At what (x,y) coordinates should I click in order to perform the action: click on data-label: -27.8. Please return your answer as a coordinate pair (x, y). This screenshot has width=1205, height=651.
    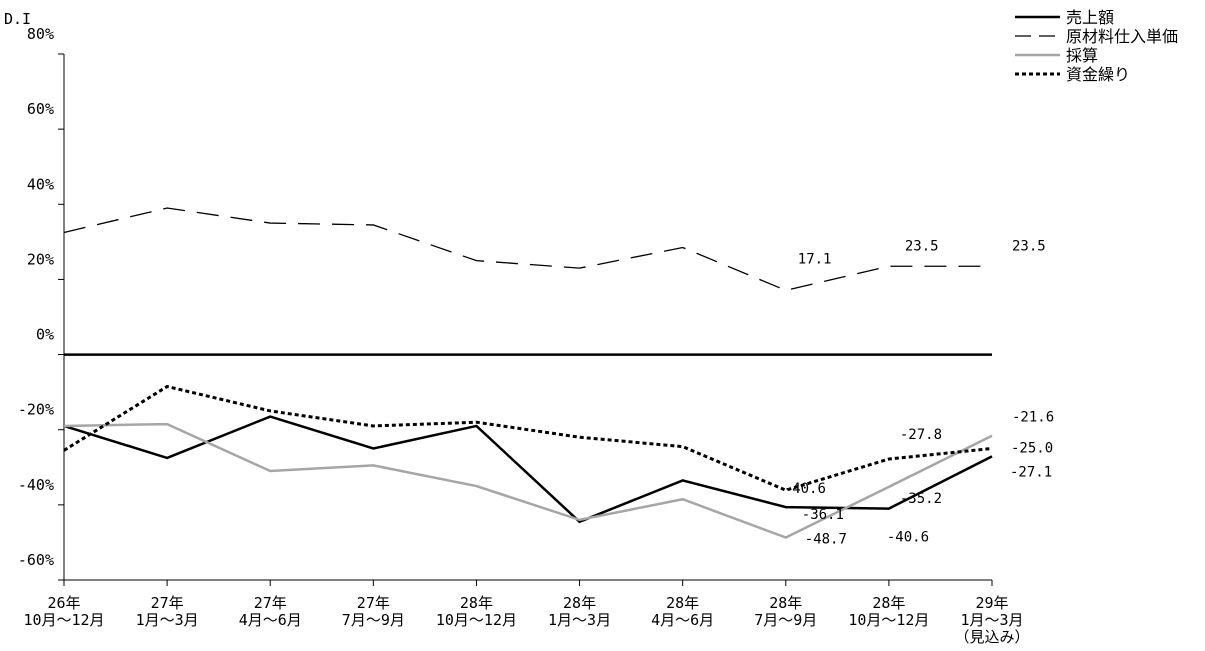
    Looking at the image, I should click on (921, 435).